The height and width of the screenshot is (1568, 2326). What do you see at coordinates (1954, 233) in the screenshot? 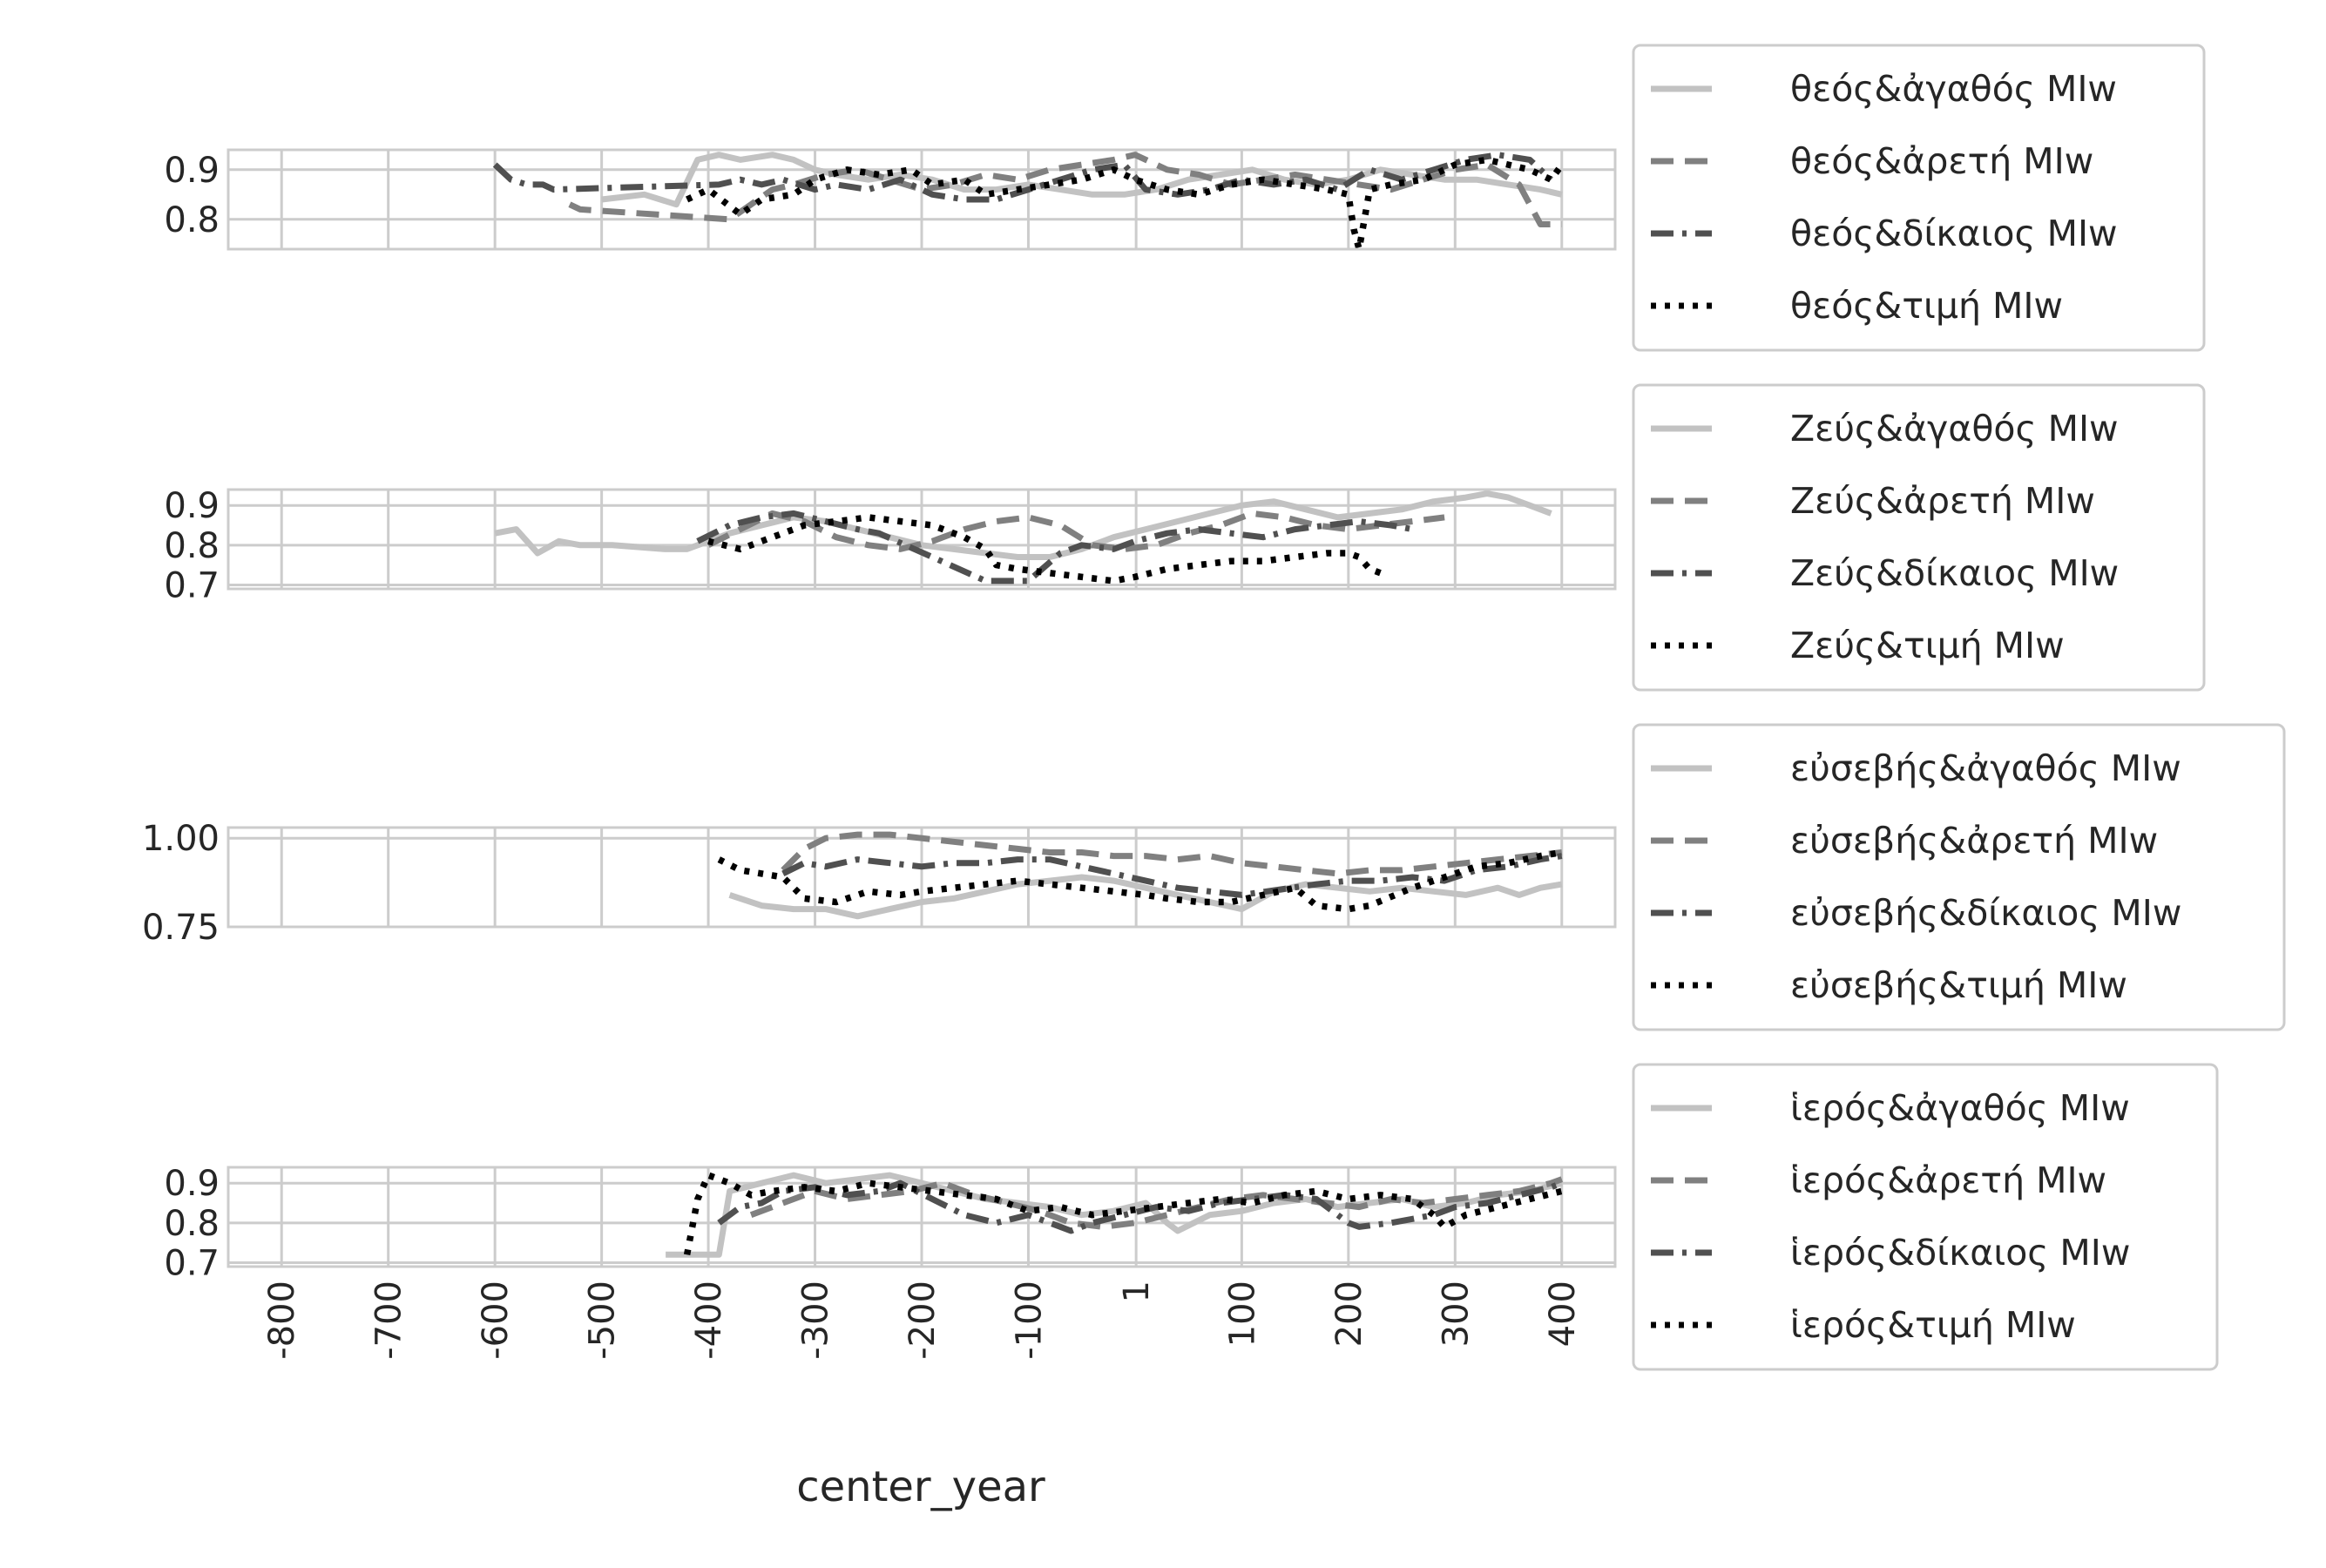
I see `legend-entry: θεός&δίκαιος MIw` at bounding box center [1954, 233].